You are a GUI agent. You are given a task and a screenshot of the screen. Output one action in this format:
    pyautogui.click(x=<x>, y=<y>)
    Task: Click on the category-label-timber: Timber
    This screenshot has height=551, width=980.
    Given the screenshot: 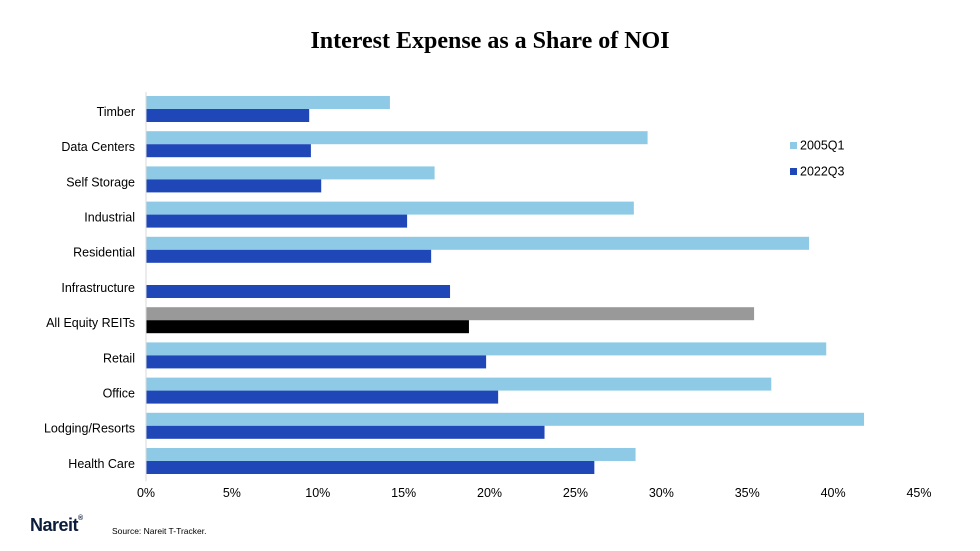 What is the action you would take?
    pyautogui.click(x=116, y=112)
    